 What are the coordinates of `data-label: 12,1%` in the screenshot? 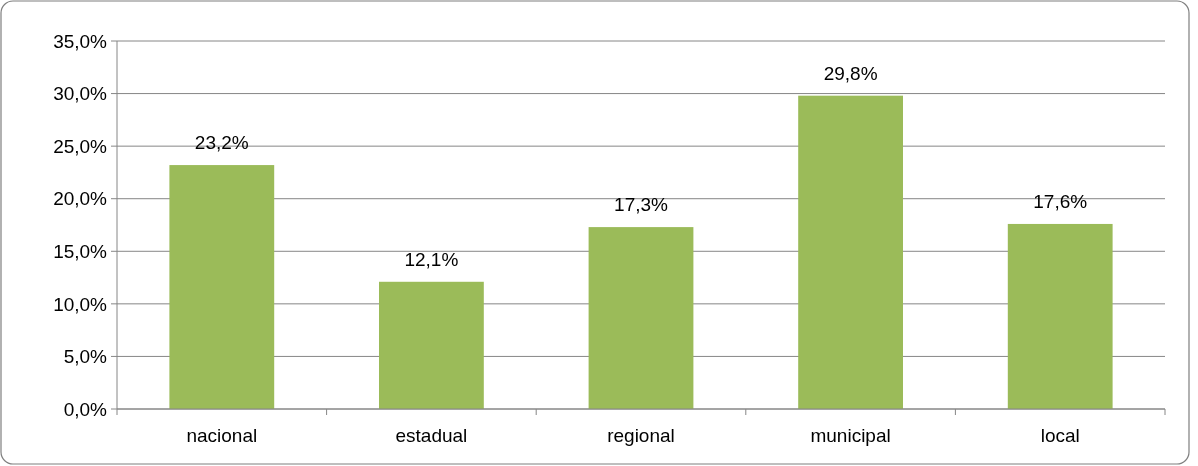 It's located at (431, 259).